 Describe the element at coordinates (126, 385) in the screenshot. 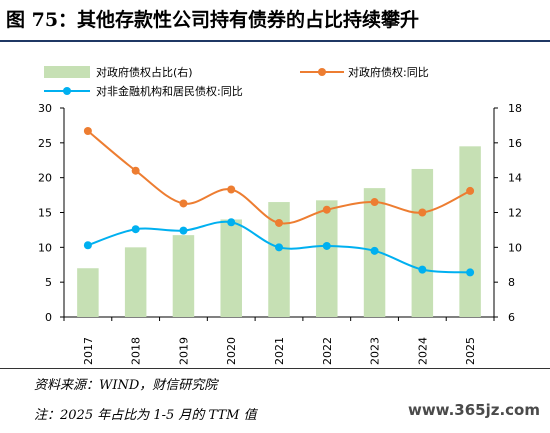

I see `source-note: 资料来源：WIND，财信研究院` at that location.